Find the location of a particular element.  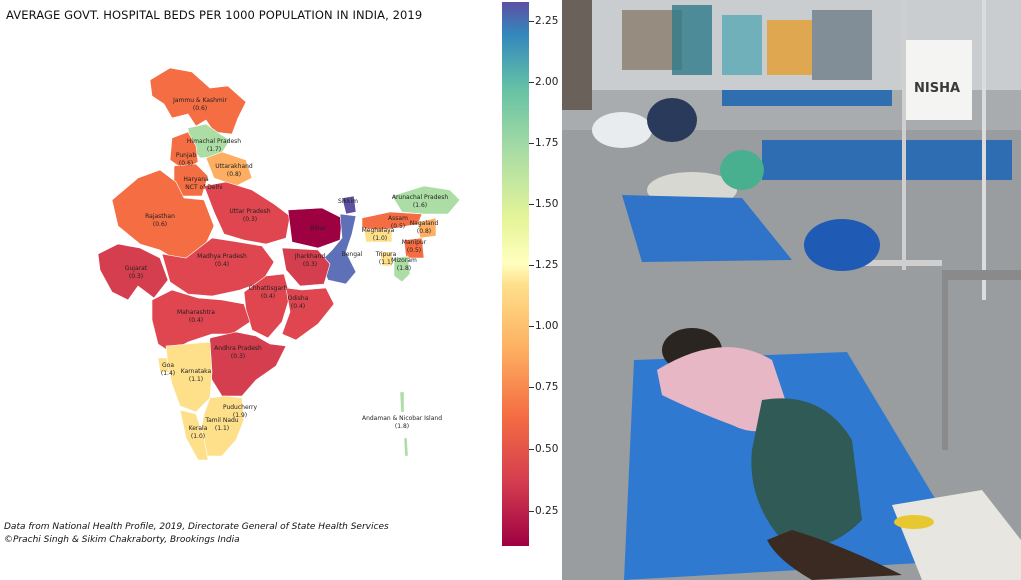

label-andhra-pradesh: Andhra Pradesh is located at coordinates (238, 348).